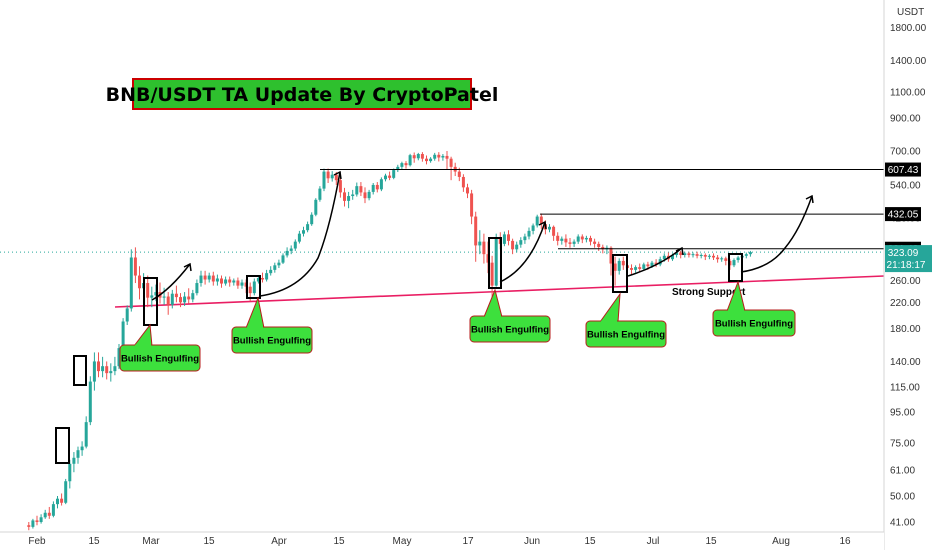 The height and width of the screenshot is (550, 932). I want to click on last-price-label: 323.09, so click(903, 253).